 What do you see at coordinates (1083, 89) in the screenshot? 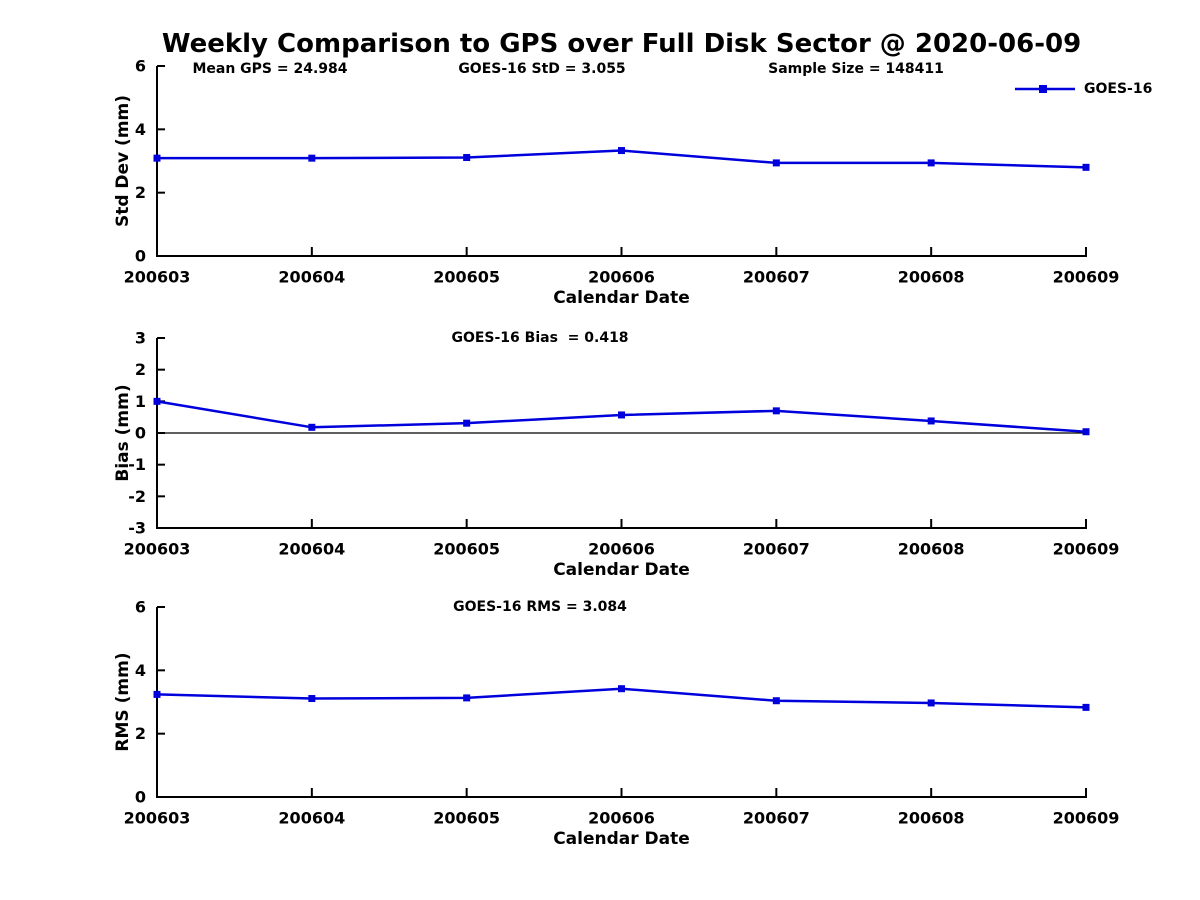
I see `legend: GOES-16` at bounding box center [1083, 89].